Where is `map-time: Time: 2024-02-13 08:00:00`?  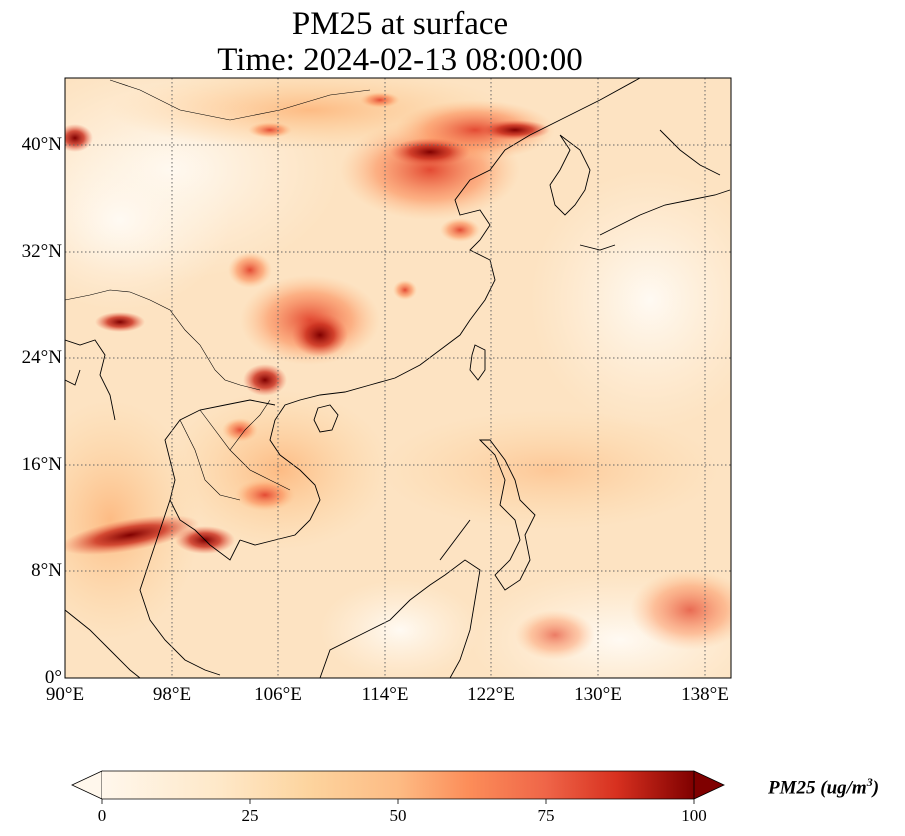 map-time: Time: 2024-02-13 08:00:00 is located at coordinates (400, 60).